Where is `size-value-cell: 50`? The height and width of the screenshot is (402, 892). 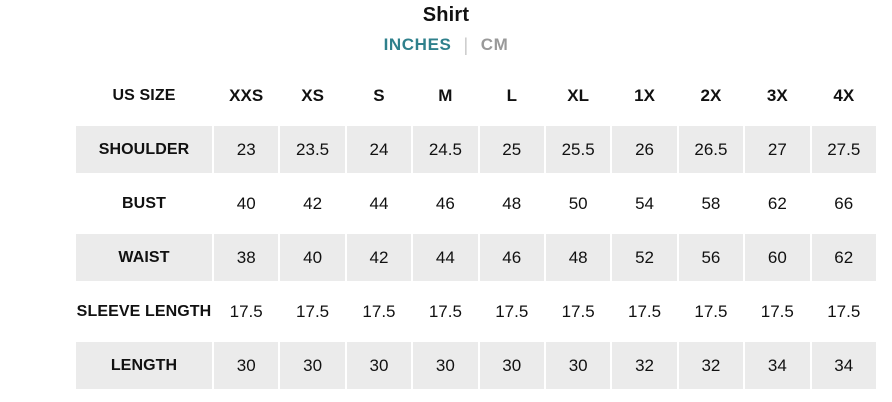 size-value-cell: 50 is located at coordinates (578, 203).